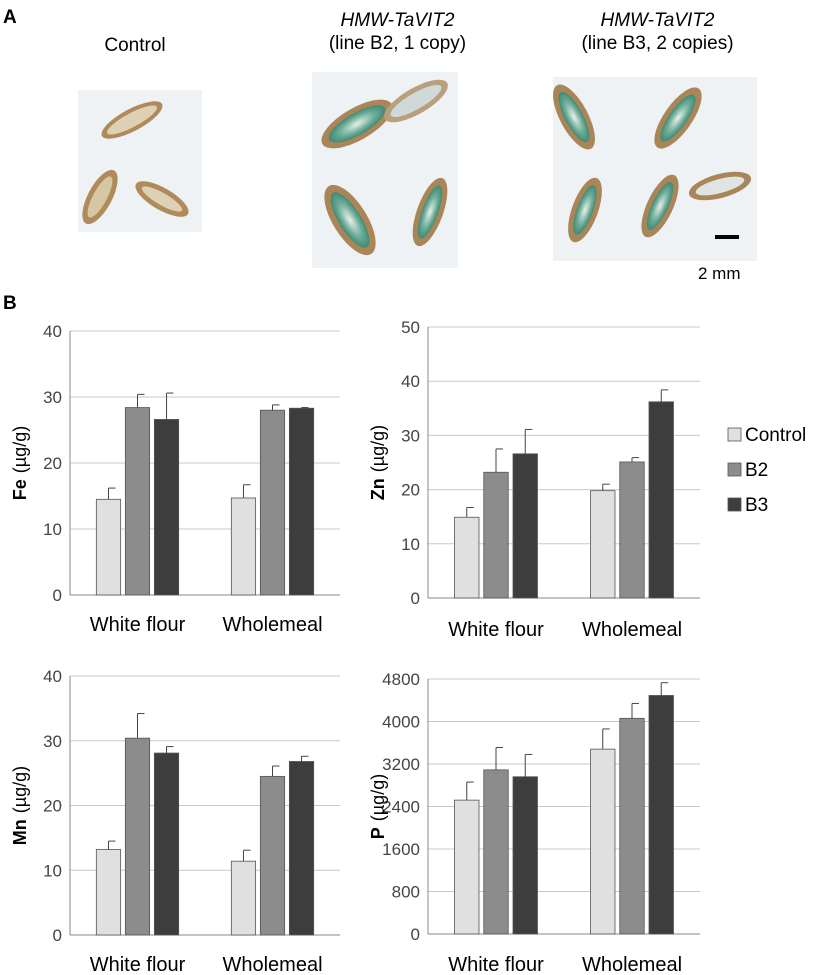 This screenshot has height=975, width=813. What do you see at coordinates (10, 17) in the screenshot?
I see `panel-a-letter: A` at bounding box center [10, 17].